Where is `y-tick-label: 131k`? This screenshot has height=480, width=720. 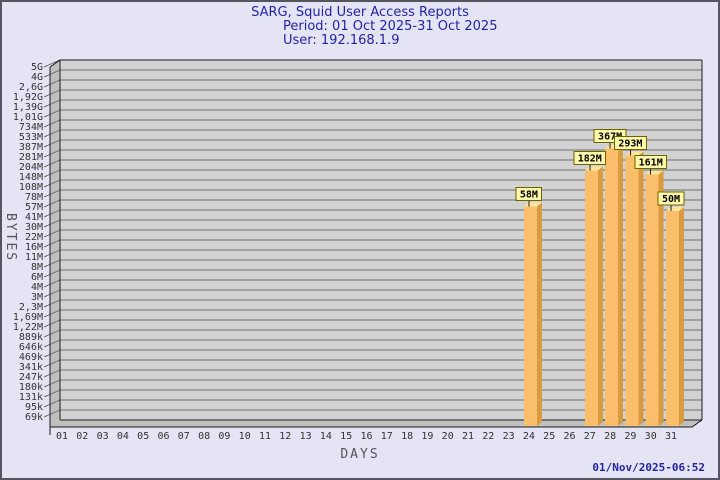
y-tick-label: 131k is located at coordinates (31, 397).